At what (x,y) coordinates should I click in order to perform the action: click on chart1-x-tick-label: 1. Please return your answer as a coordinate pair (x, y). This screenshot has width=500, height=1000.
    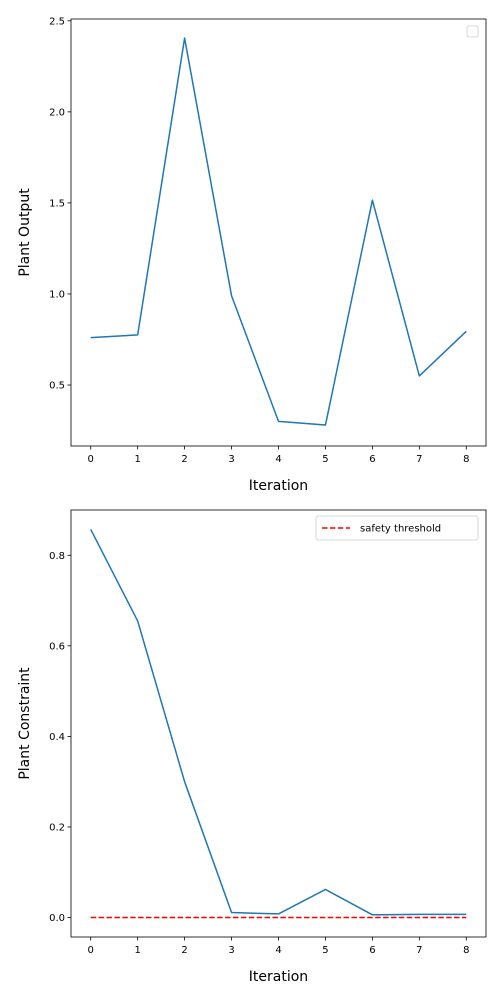
    Looking at the image, I should click on (137, 459).